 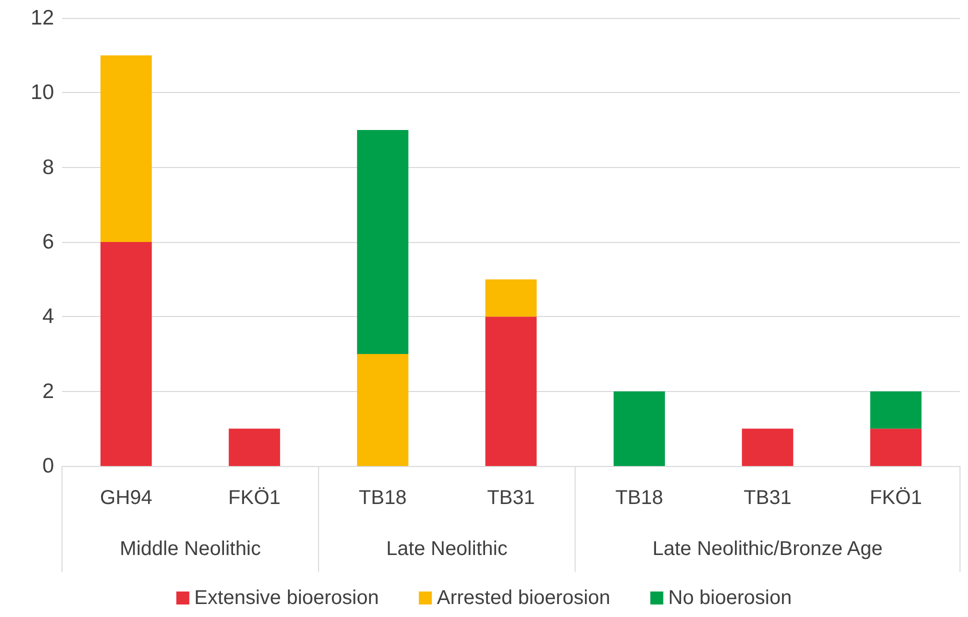 I want to click on y-tick-label: 6, so click(x=48, y=242).